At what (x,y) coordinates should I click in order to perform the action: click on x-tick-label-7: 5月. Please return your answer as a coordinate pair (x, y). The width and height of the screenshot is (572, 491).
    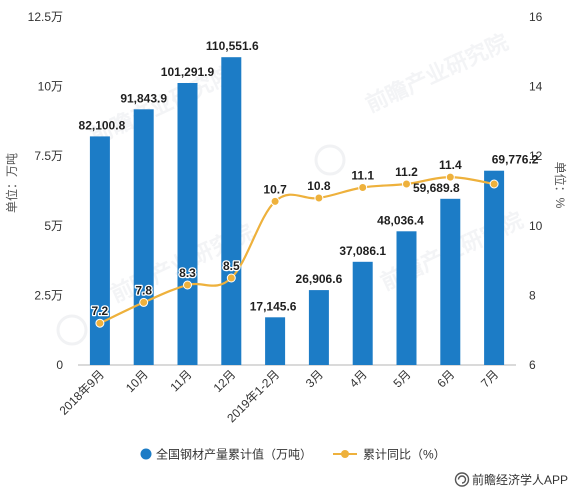
    Looking at the image, I should click on (402, 378).